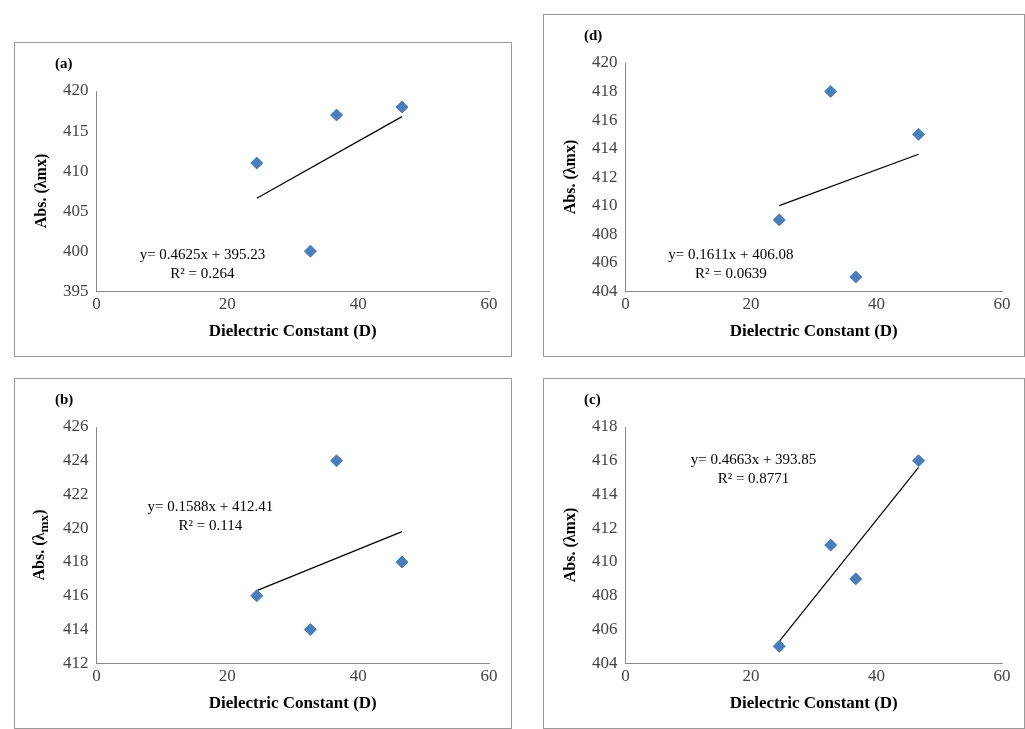 The image size is (1025, 729). I want to click on annotation: y= 0.1588x + 412.41, so click(210, 506).